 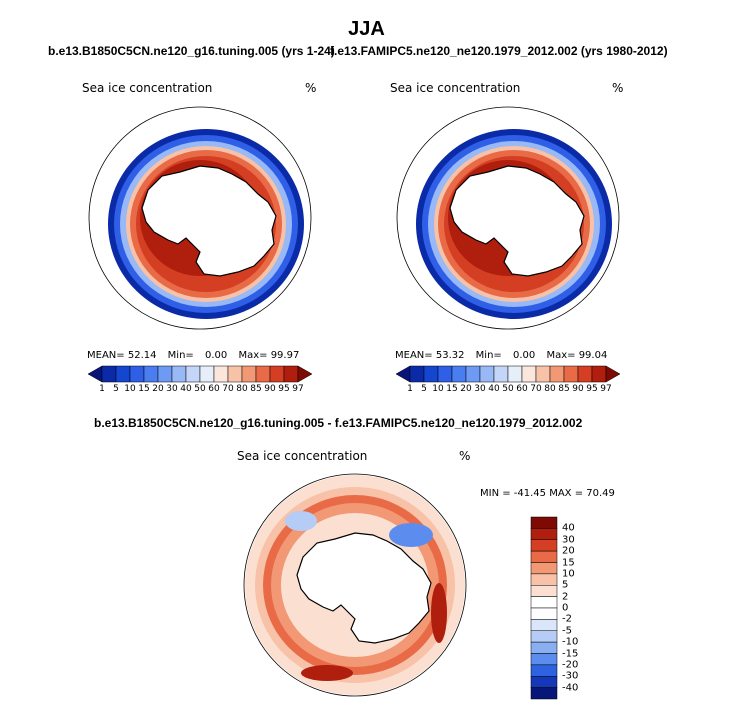 I want to click on panel2-colorbar-tick-label: 5, so click(x=424, y=389).